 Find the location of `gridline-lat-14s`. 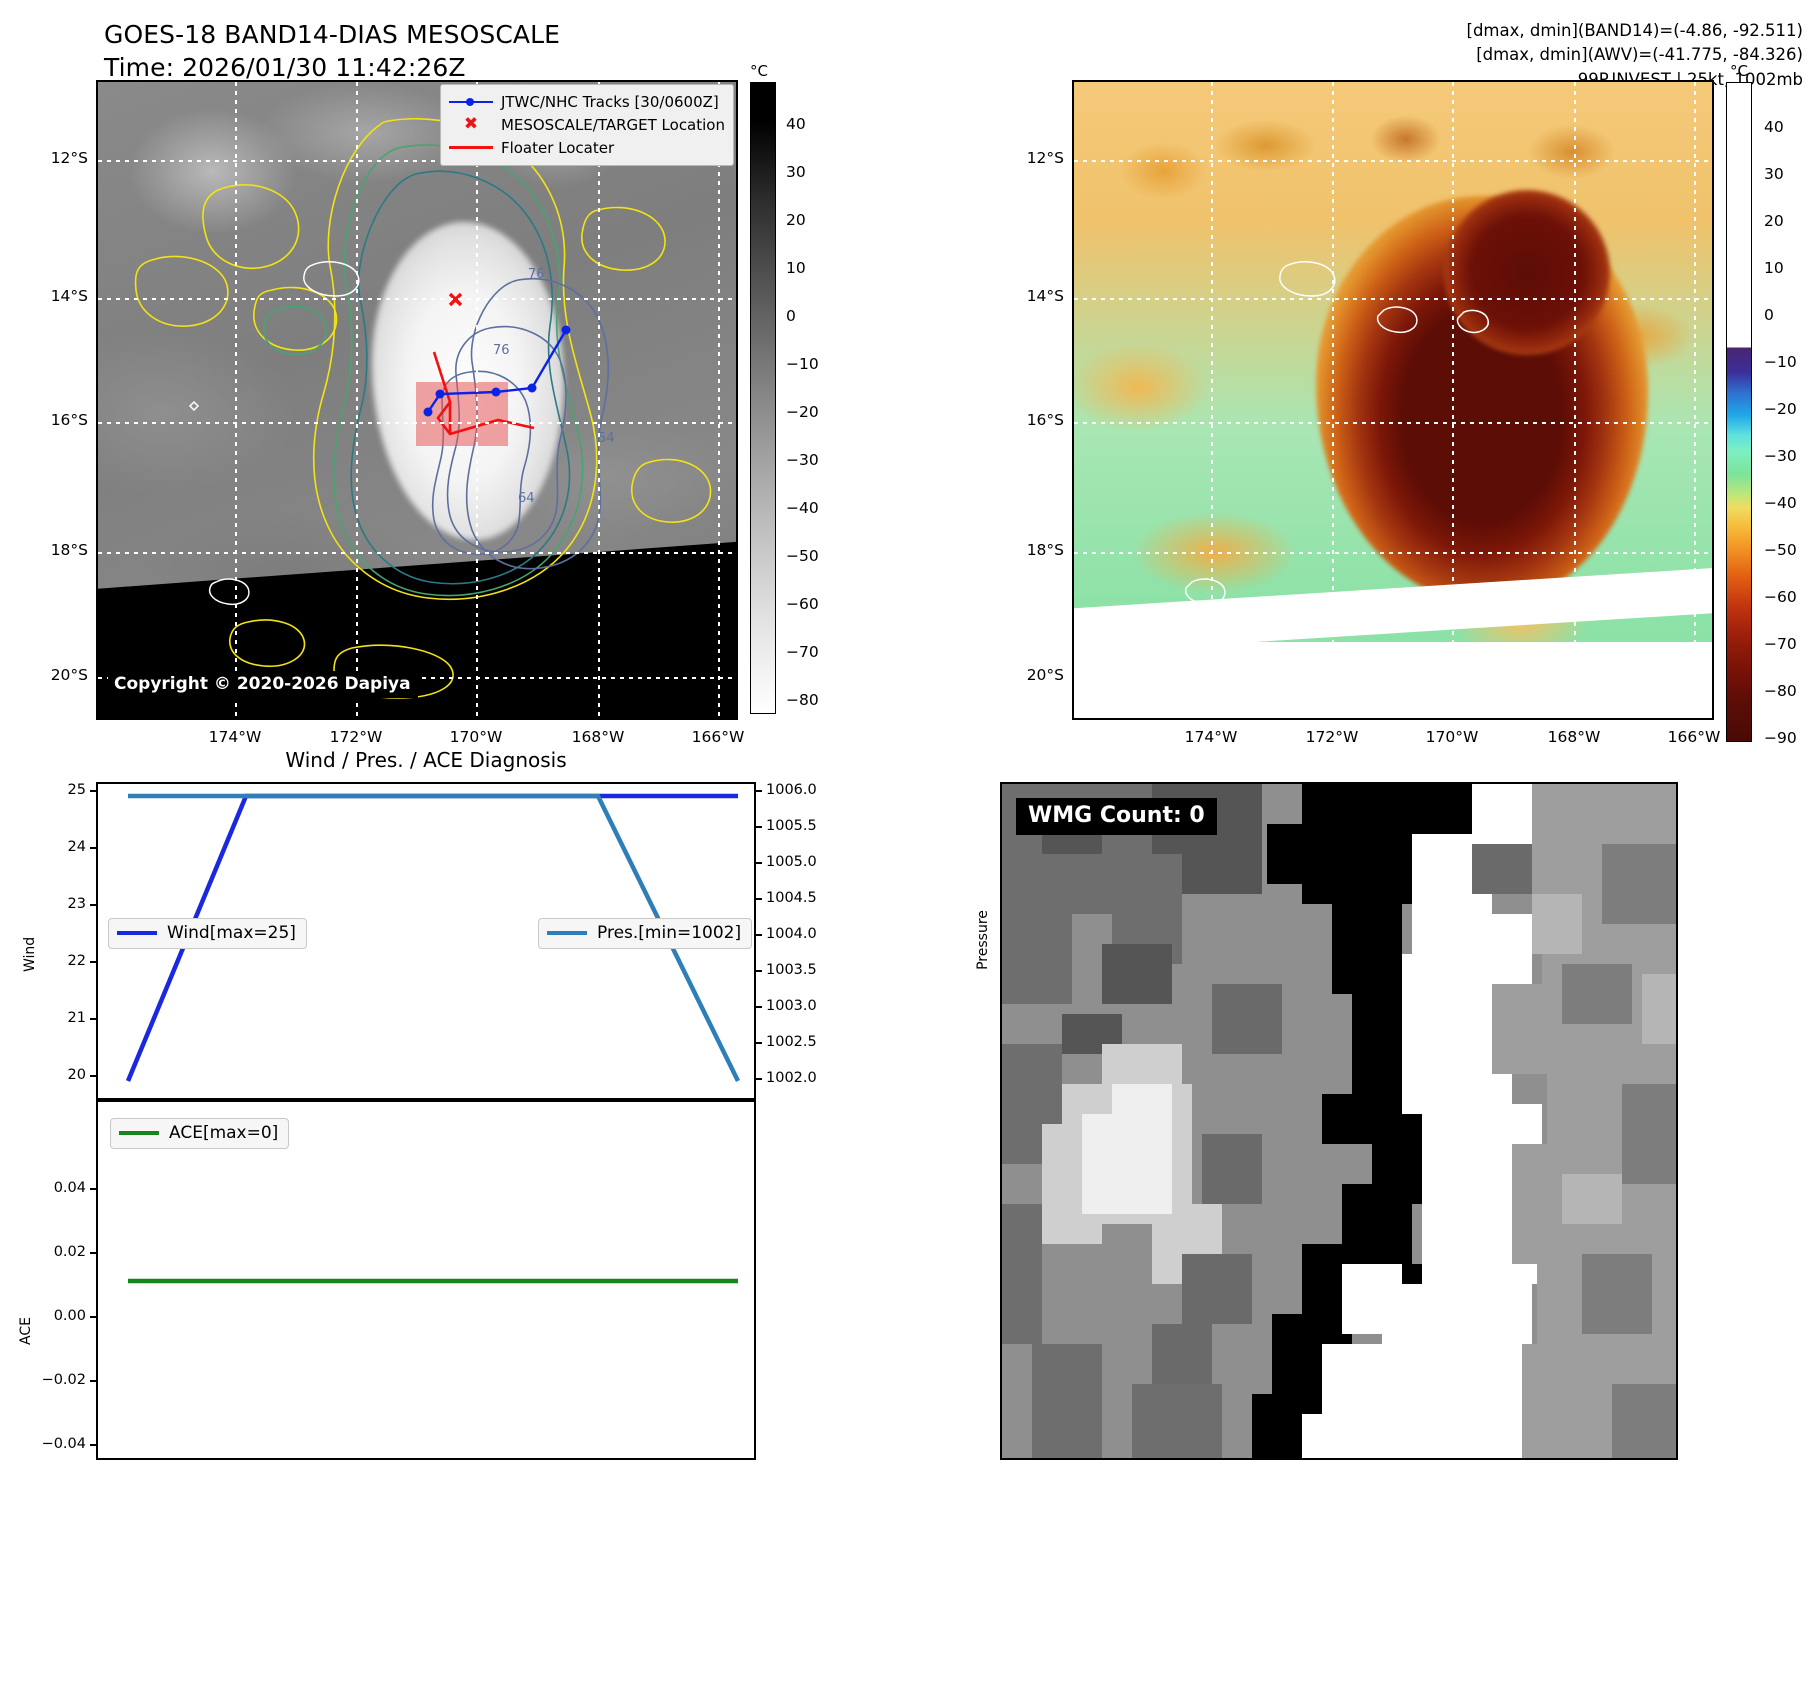

gridline-lat-14s is located at coordinates (417, 299).